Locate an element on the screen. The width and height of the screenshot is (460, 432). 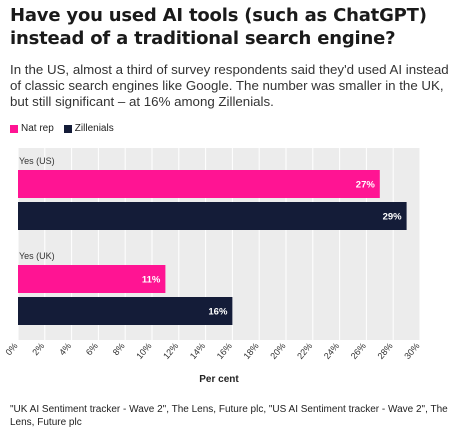
data-label-0-0: 27% is located at coordinates (366, 185).